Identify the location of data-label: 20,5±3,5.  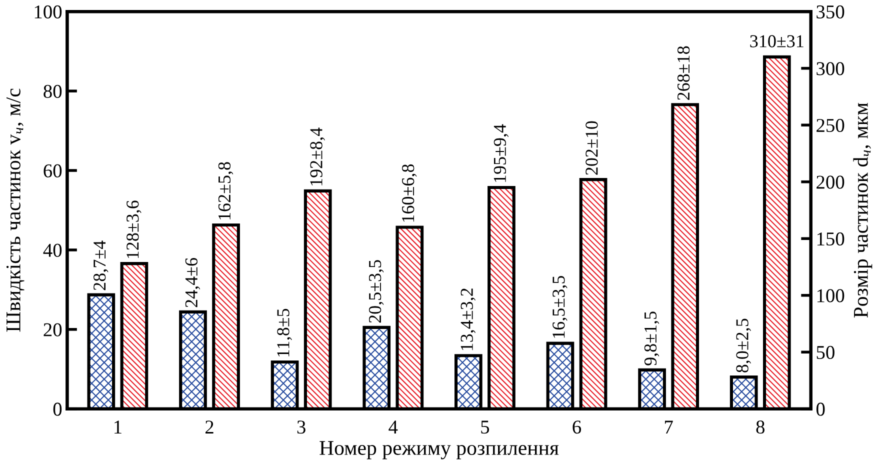
(376, 291).